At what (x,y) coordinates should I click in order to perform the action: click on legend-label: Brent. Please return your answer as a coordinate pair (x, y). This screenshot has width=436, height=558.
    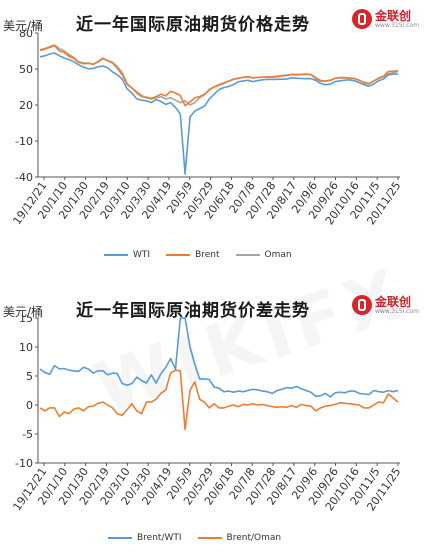
    Looking at the image, I should click on (207, 255).